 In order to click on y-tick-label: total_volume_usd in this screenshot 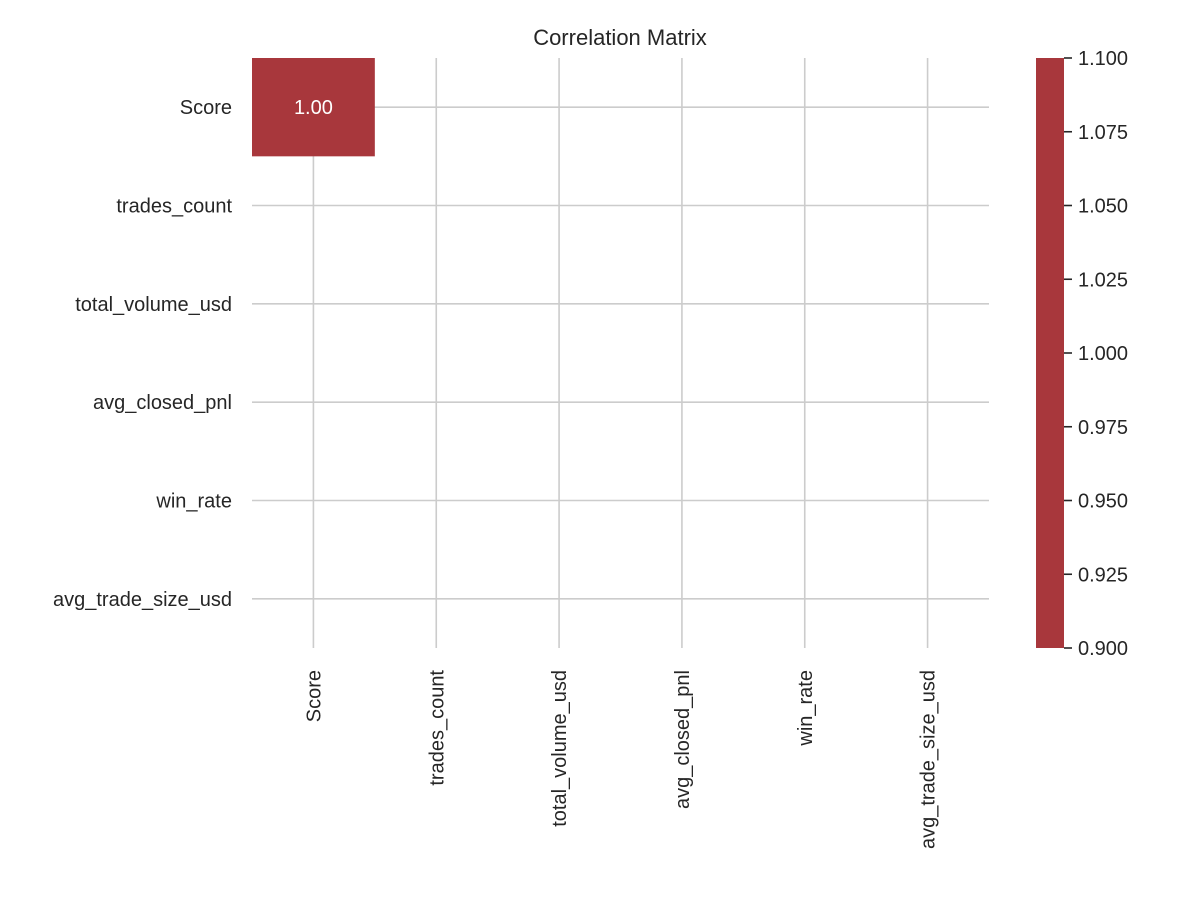, I will do `click(153, 305)`.